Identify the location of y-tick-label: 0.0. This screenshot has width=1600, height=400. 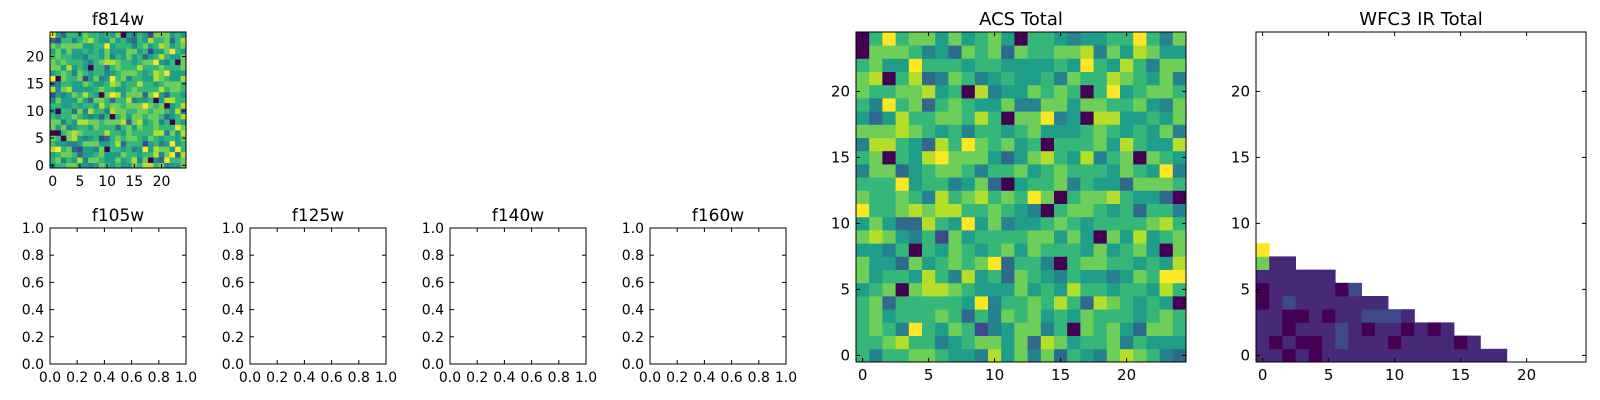
(33, 365).